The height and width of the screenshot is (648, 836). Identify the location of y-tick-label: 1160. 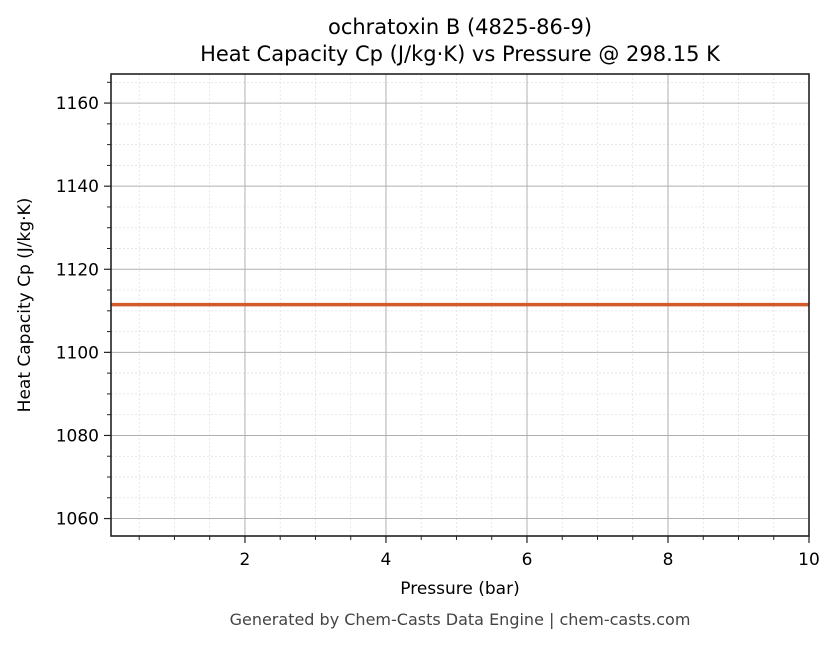
(77, 104).